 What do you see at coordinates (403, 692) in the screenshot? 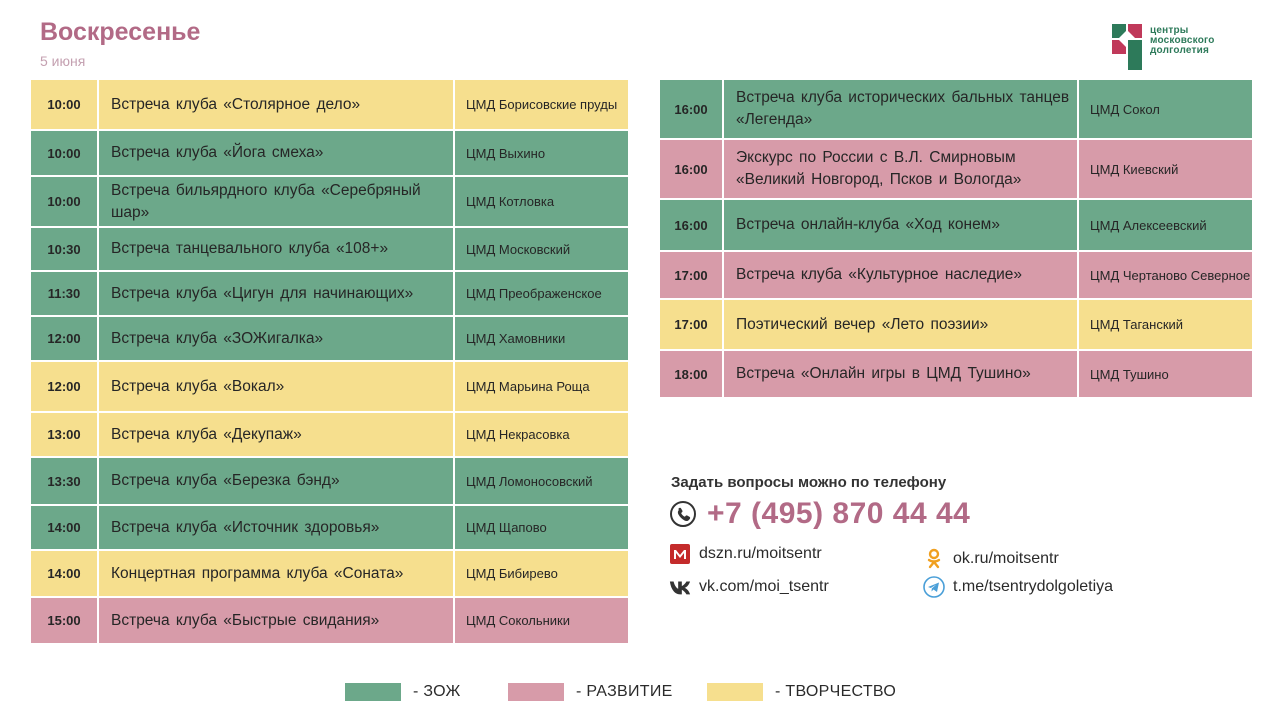
I see `legend-item-zoj: - ЗОЖ` at bounding box center [403, 692].